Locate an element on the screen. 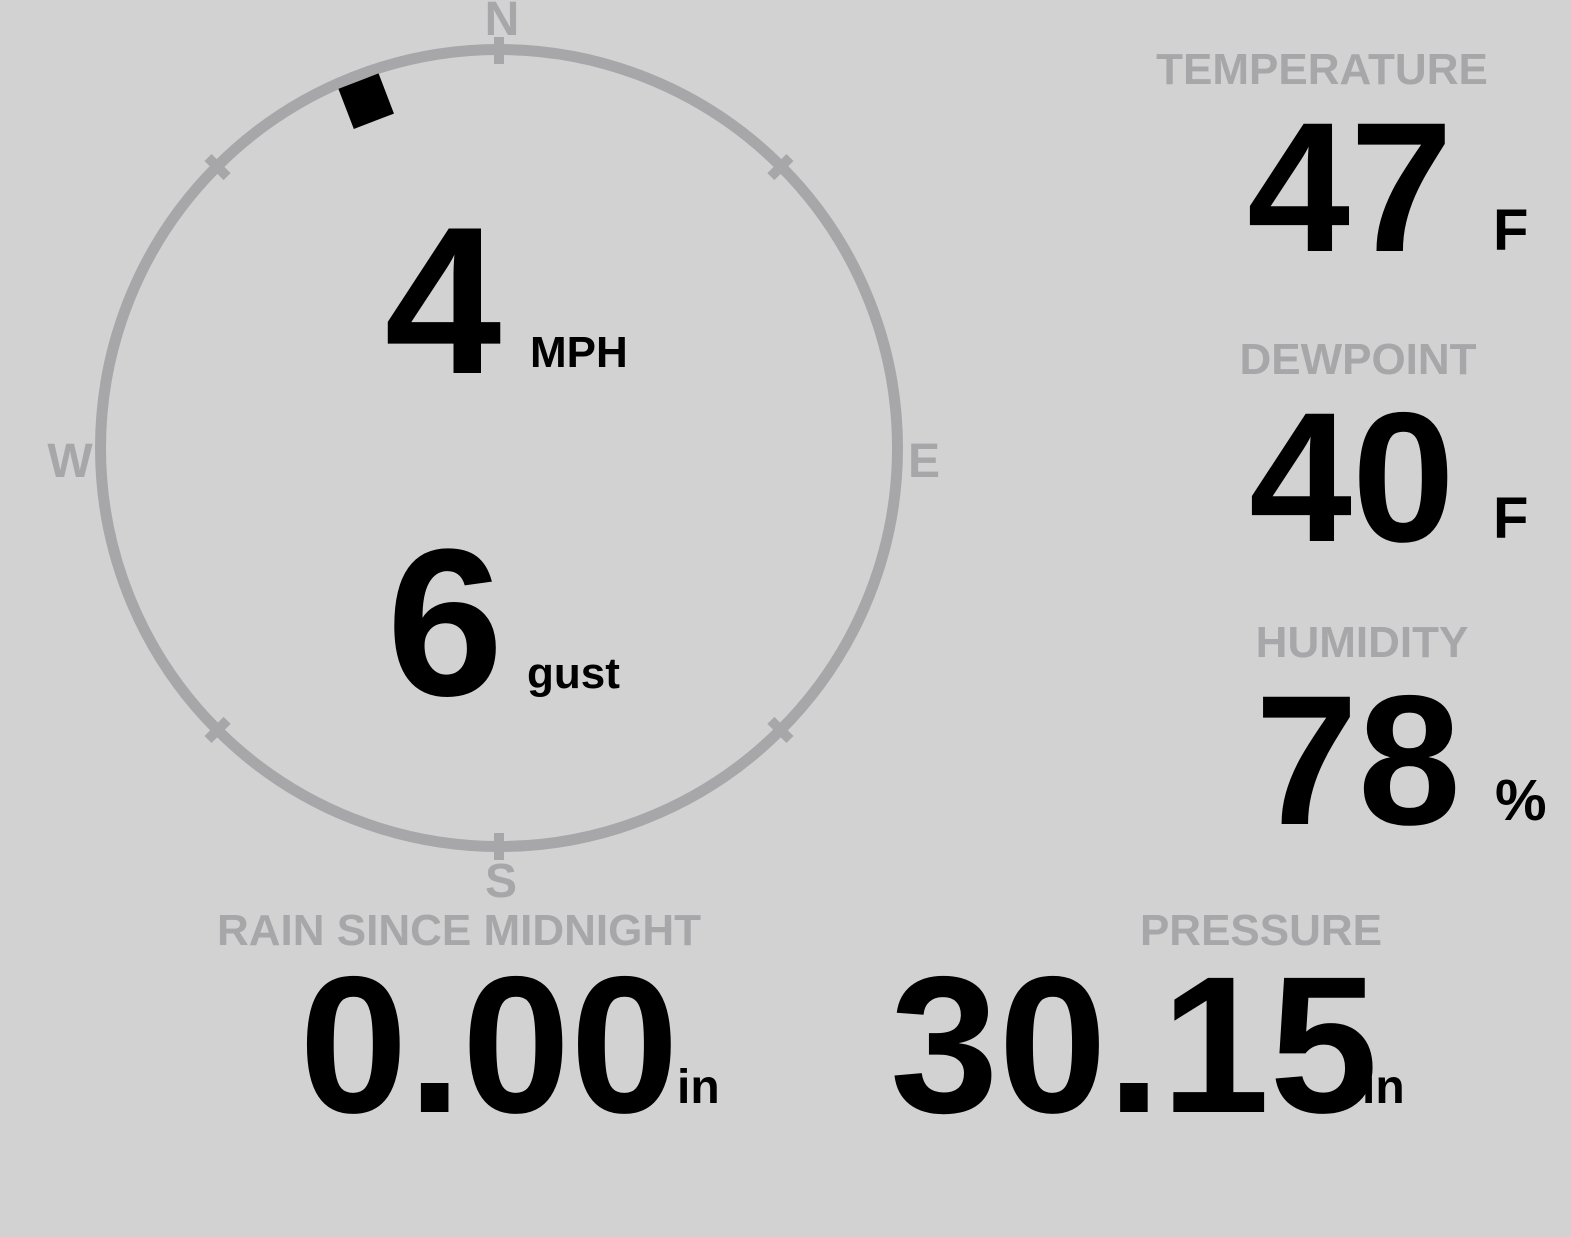 The width and height of the screenshot is (1571, 1237). rain-label: RAIN SINCE MIDNIGHT is located at coordinates (459, 930).